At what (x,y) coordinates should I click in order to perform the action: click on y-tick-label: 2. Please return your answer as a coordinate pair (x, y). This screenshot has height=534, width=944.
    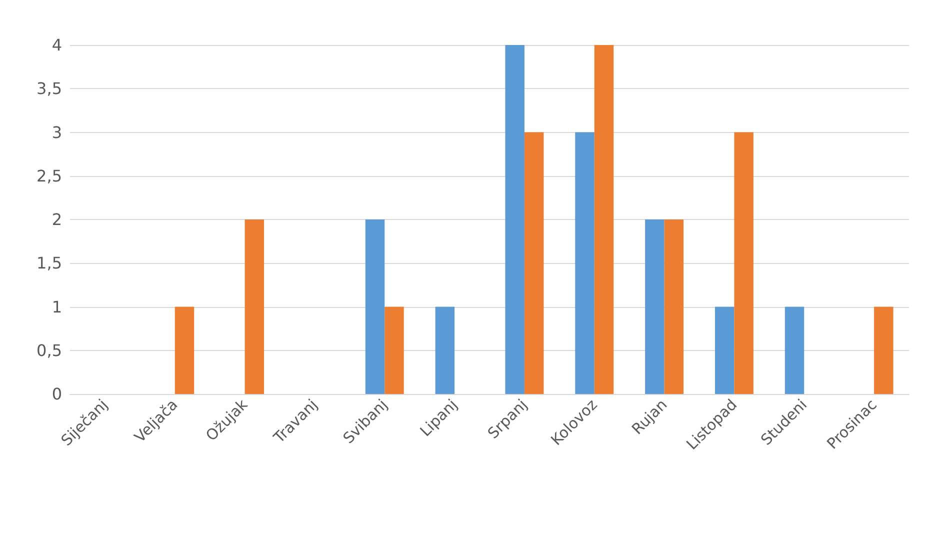
    Looking at the image, I should click on (57, 219).